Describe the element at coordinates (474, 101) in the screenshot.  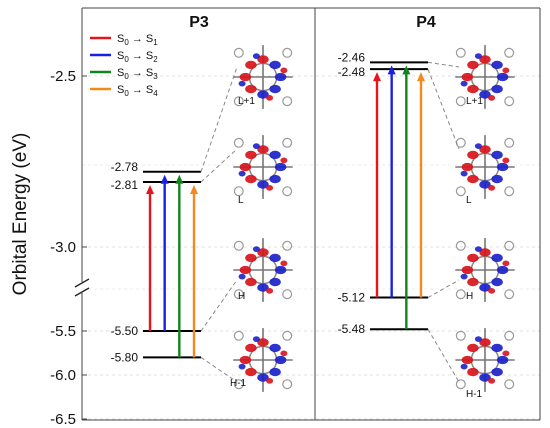
I see `orbital-label: L+1` at that location.